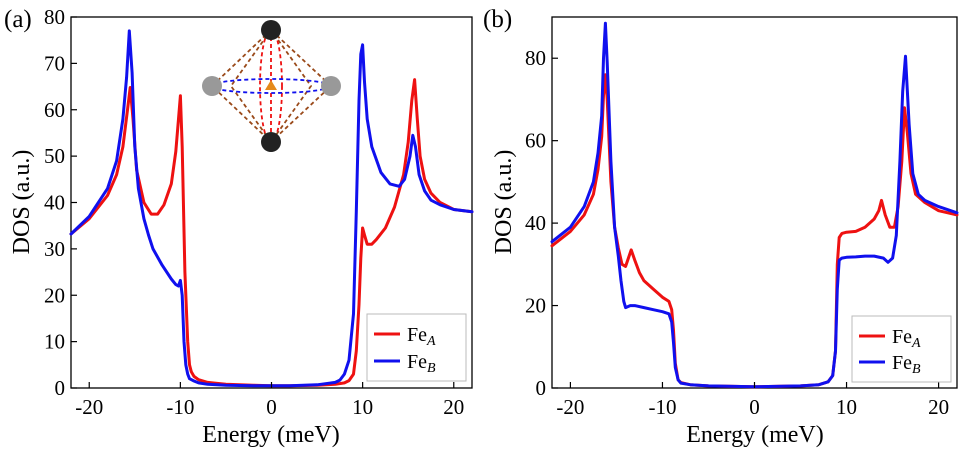 The image size is (960, 452). I want to click on x-tick-label-b: -10, so click(662, 407).